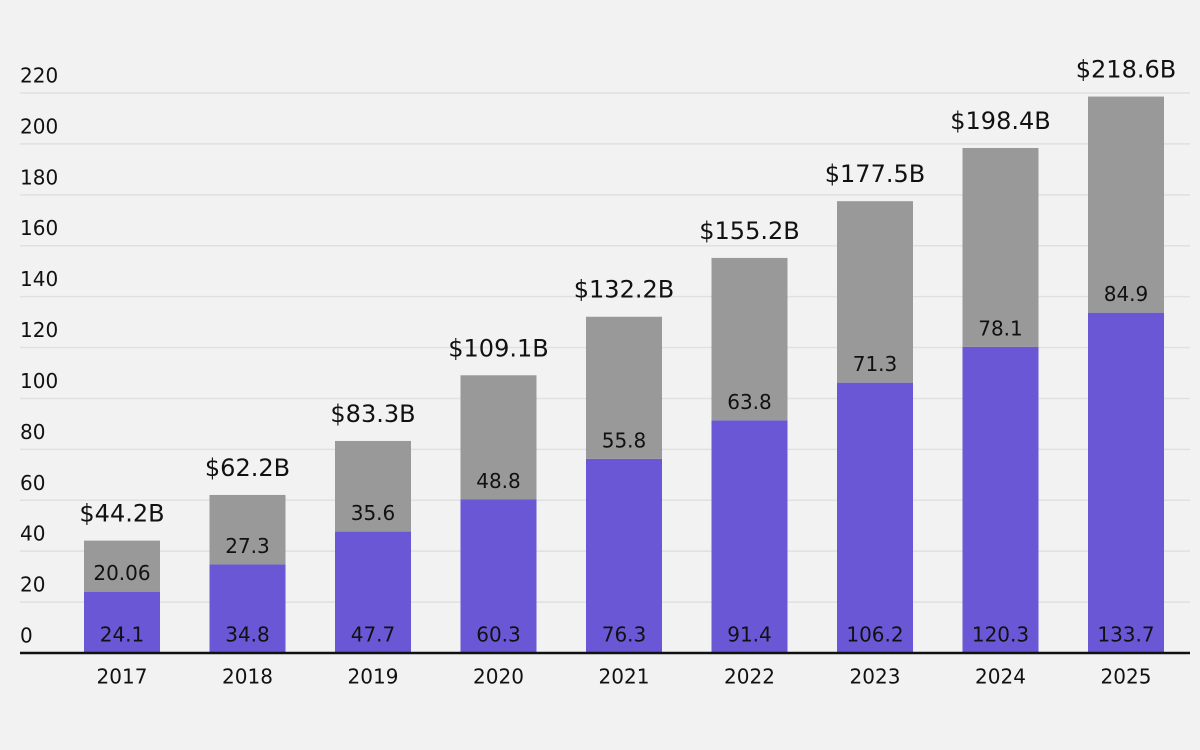 This screenshot has width=1200, height=750. Describe the element at coordinates (26, 636) in the screenshot. I see `y-tick-label: 0` at that location.